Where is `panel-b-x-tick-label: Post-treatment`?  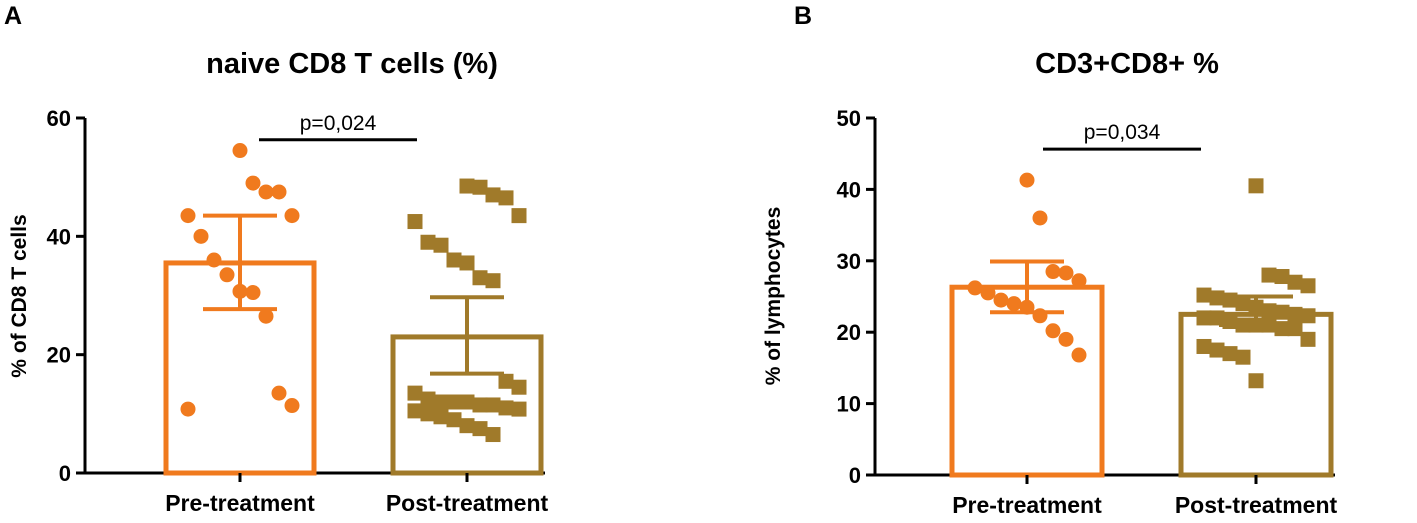 panel-b-x-tick-label: Post-treatment is located at coordinates (1256, 505).